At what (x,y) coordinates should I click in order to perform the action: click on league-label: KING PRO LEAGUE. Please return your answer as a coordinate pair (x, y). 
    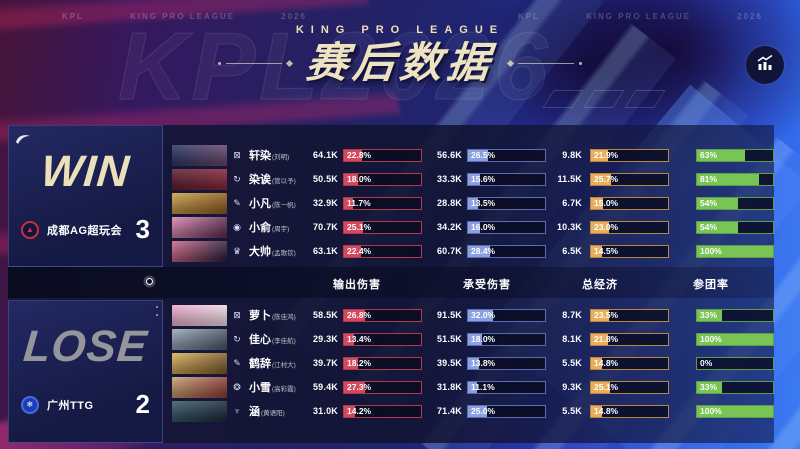
    Looking at the image, I should click on (400, 30).